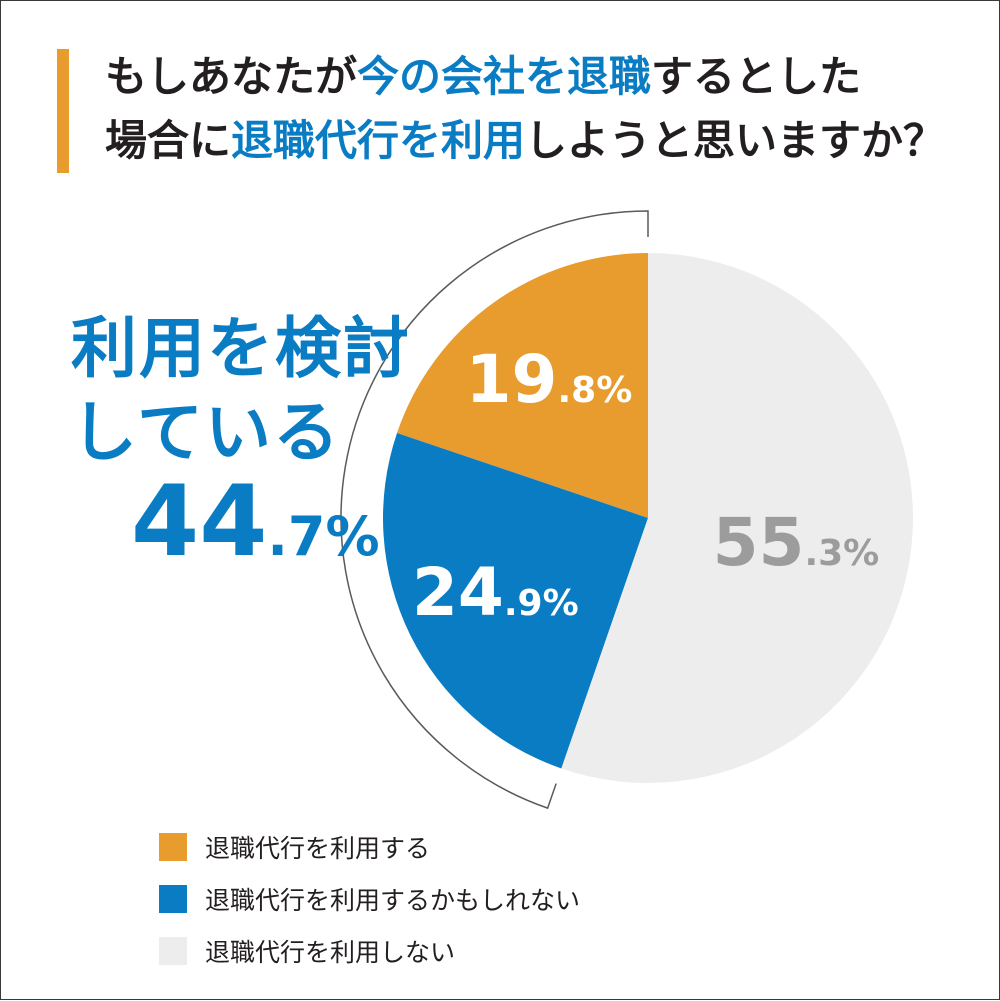 This screenshot has width=1000, height=1001. Describe the element at coordinates (759, 542) in the screenshot. I see `pie-label-int: 55` at that location.